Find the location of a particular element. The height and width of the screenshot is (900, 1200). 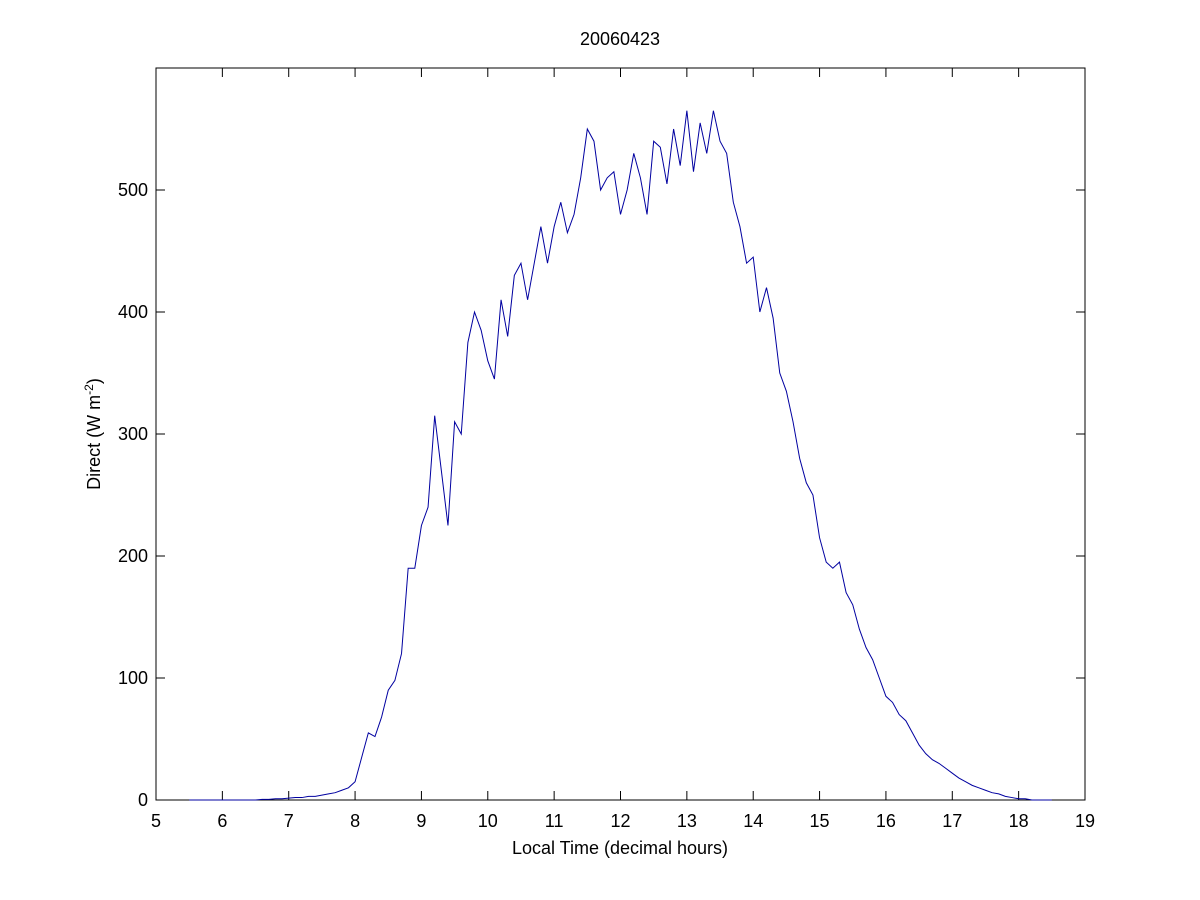

y-label-suffix: ) is located at coordinates (94, 381).